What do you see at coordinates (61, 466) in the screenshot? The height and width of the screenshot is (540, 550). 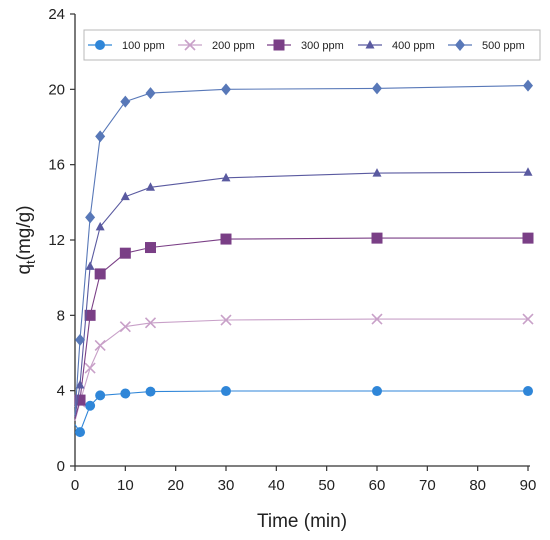 I see `y-tick-label: 0` at bounding box center [61, 466].